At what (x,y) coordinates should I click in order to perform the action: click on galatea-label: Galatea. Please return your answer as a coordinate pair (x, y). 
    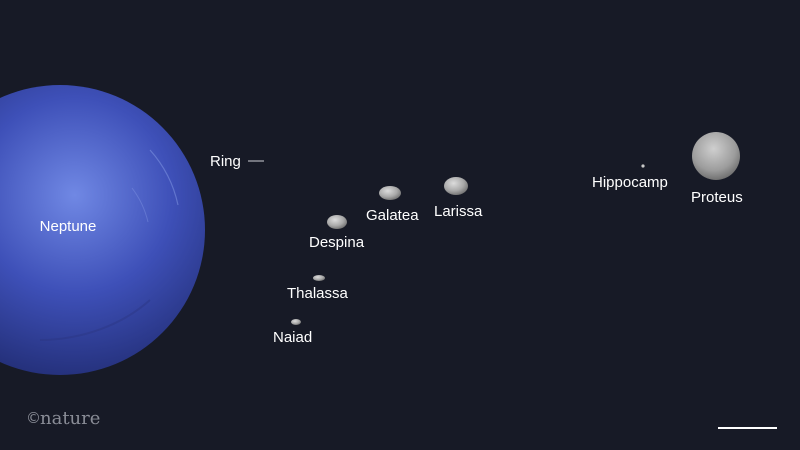
    Looking at the image, I should click on (392, 215).